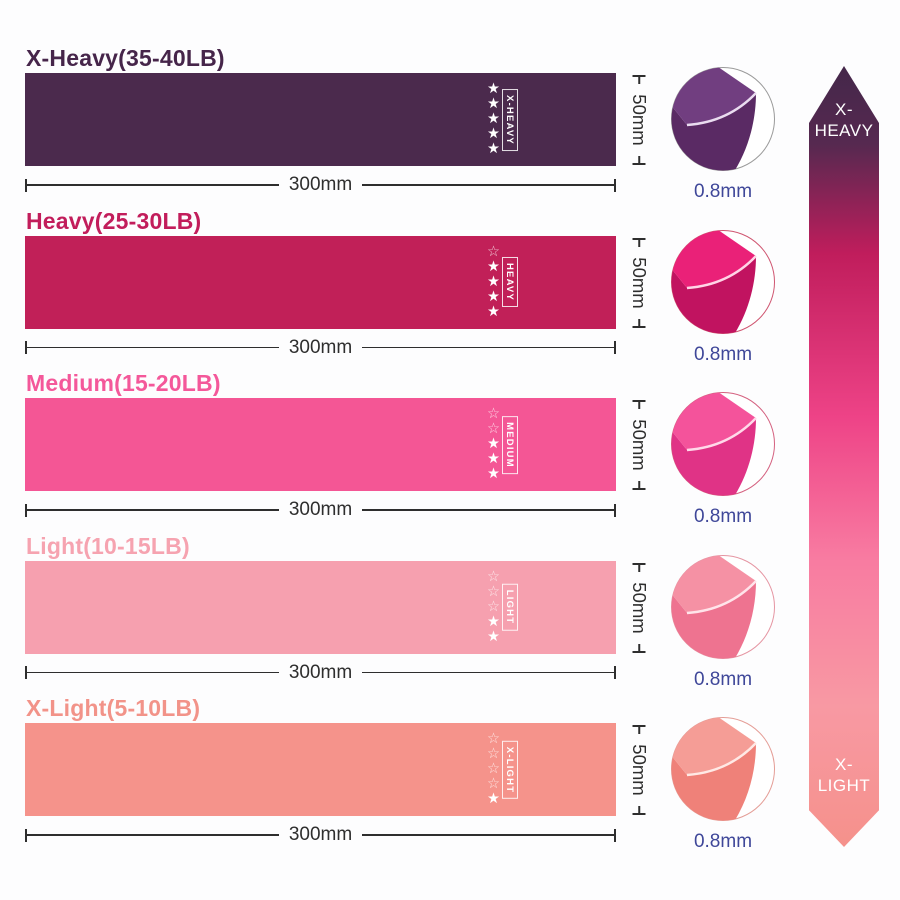  I want to click on arrow-top-label-line1: X-, so click(844, 109).